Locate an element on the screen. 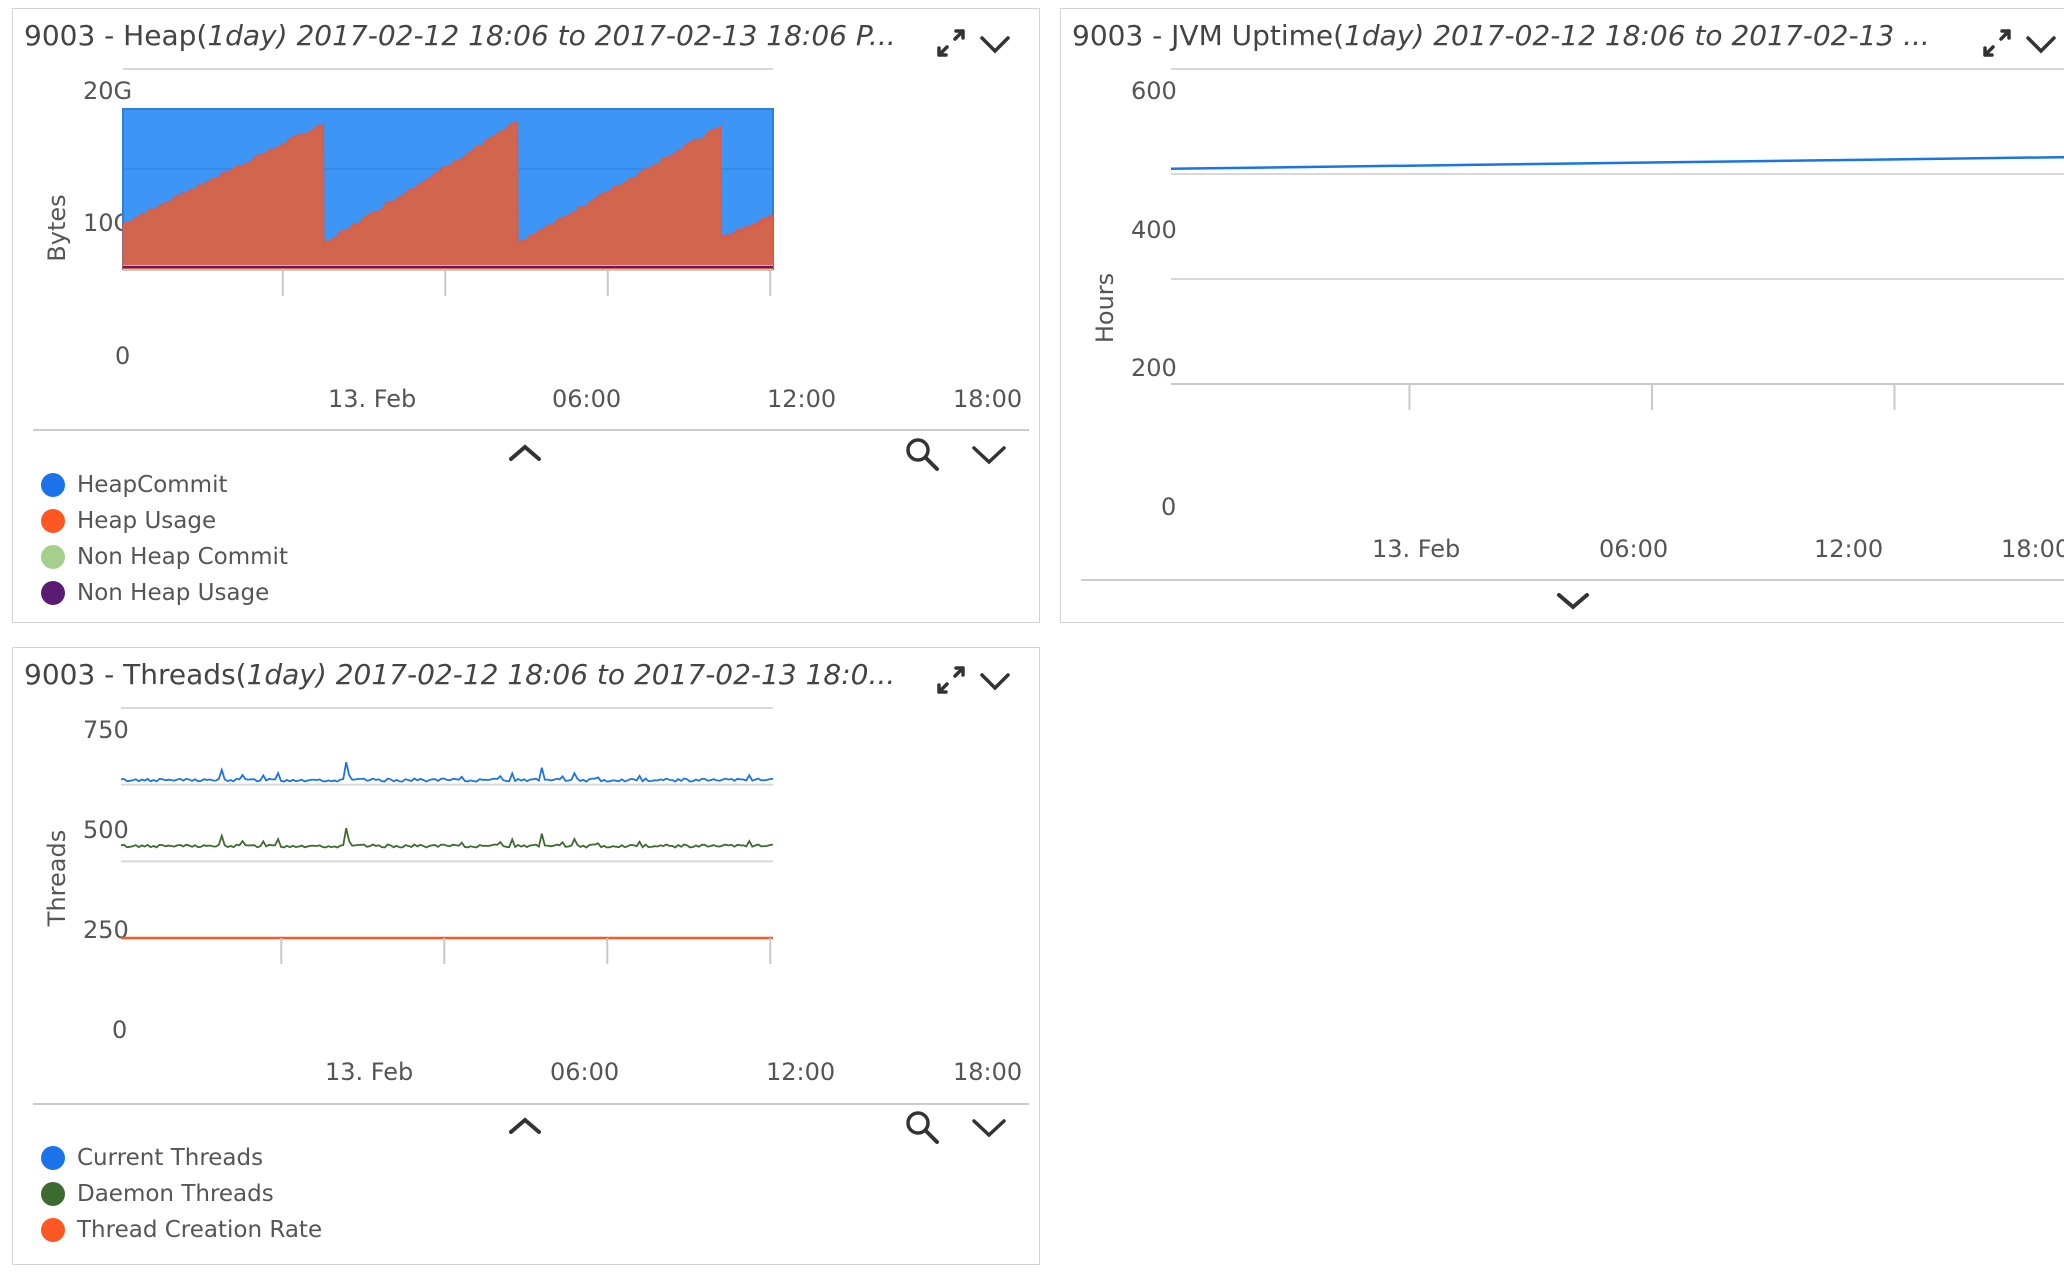 The height and width of the screenshot is (1278, 2064). legend-item: Non Heap Commit is located at coordinates (164, 557).